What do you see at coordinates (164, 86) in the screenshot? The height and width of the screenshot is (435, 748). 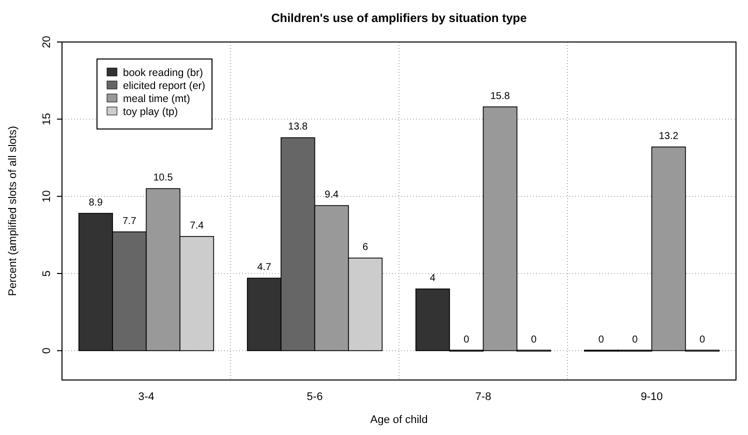 I see `legend-label: elicited report (er)` at bounding box center [164, 86].